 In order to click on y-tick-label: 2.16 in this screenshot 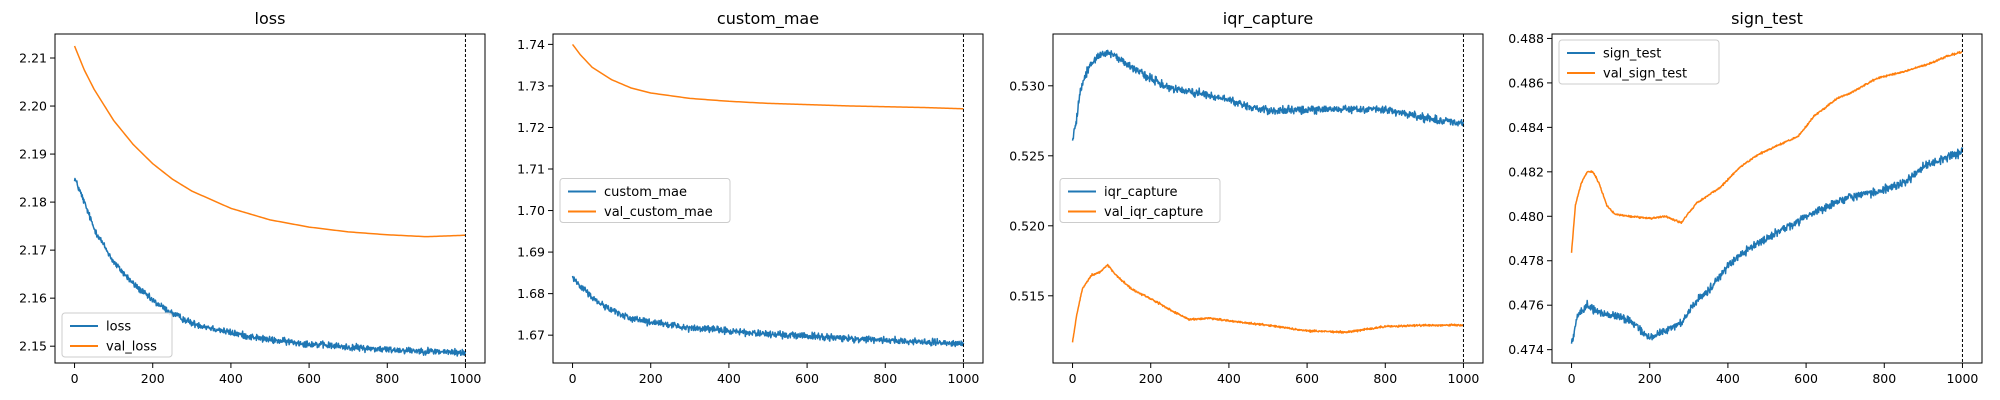, I will do `click(33, 298)`.